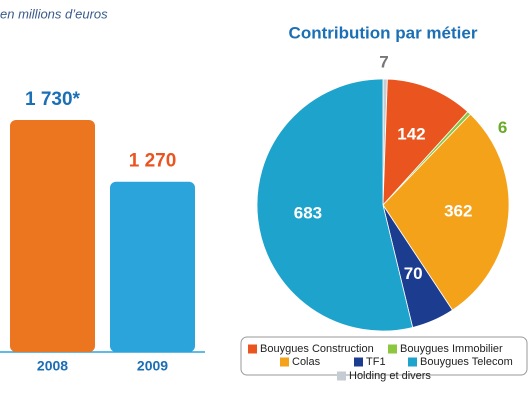 The width and height of the screenshot is (530, 402). What do you see at coordinates (153, 161) in the screenshot?
I see `value-label: 1 270` at bounding box center [153, 161].